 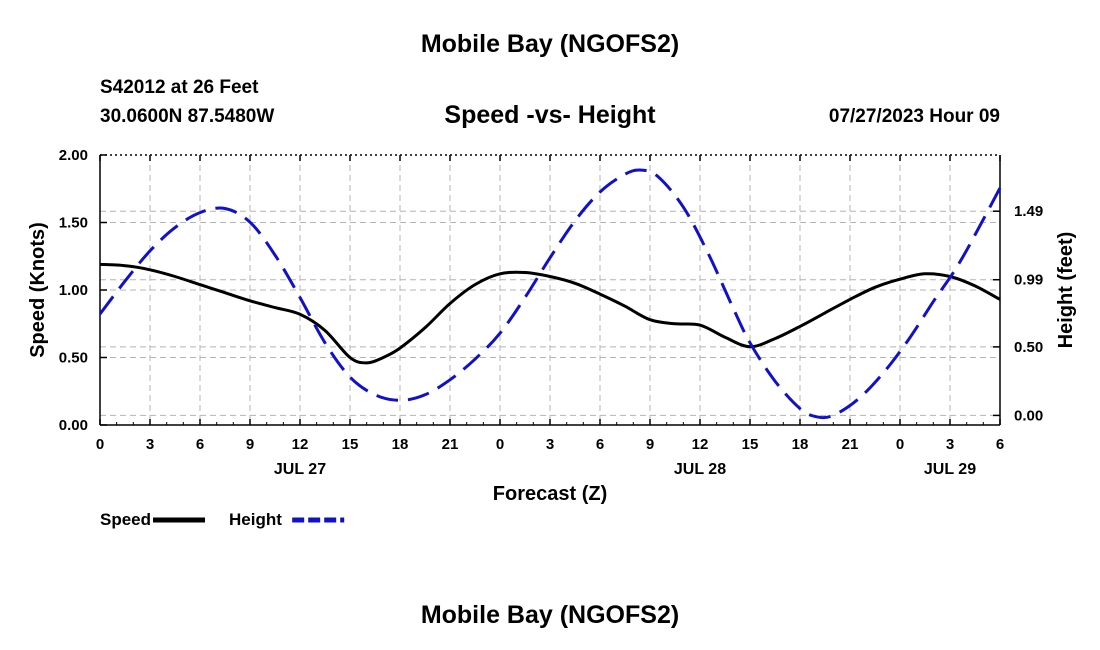 What do you see at coordinates (550, 615) in the screenshot?
I see `footer-title: Mobile Bay (NGOFS2)` at bounding box center [550, 615].